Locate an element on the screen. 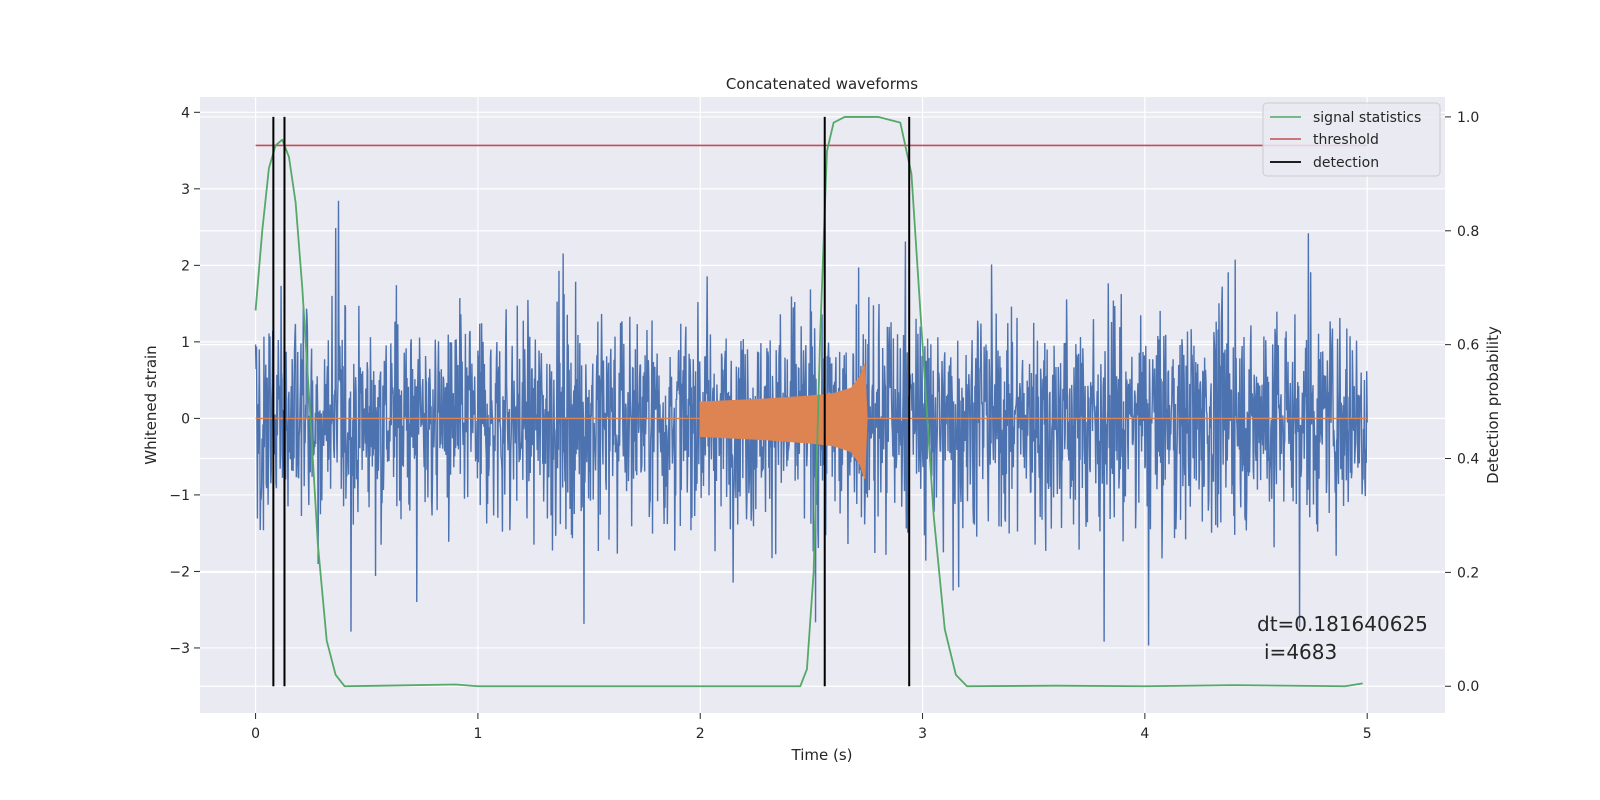  x-tick-label: 2 is located at coordinates (700, 734).